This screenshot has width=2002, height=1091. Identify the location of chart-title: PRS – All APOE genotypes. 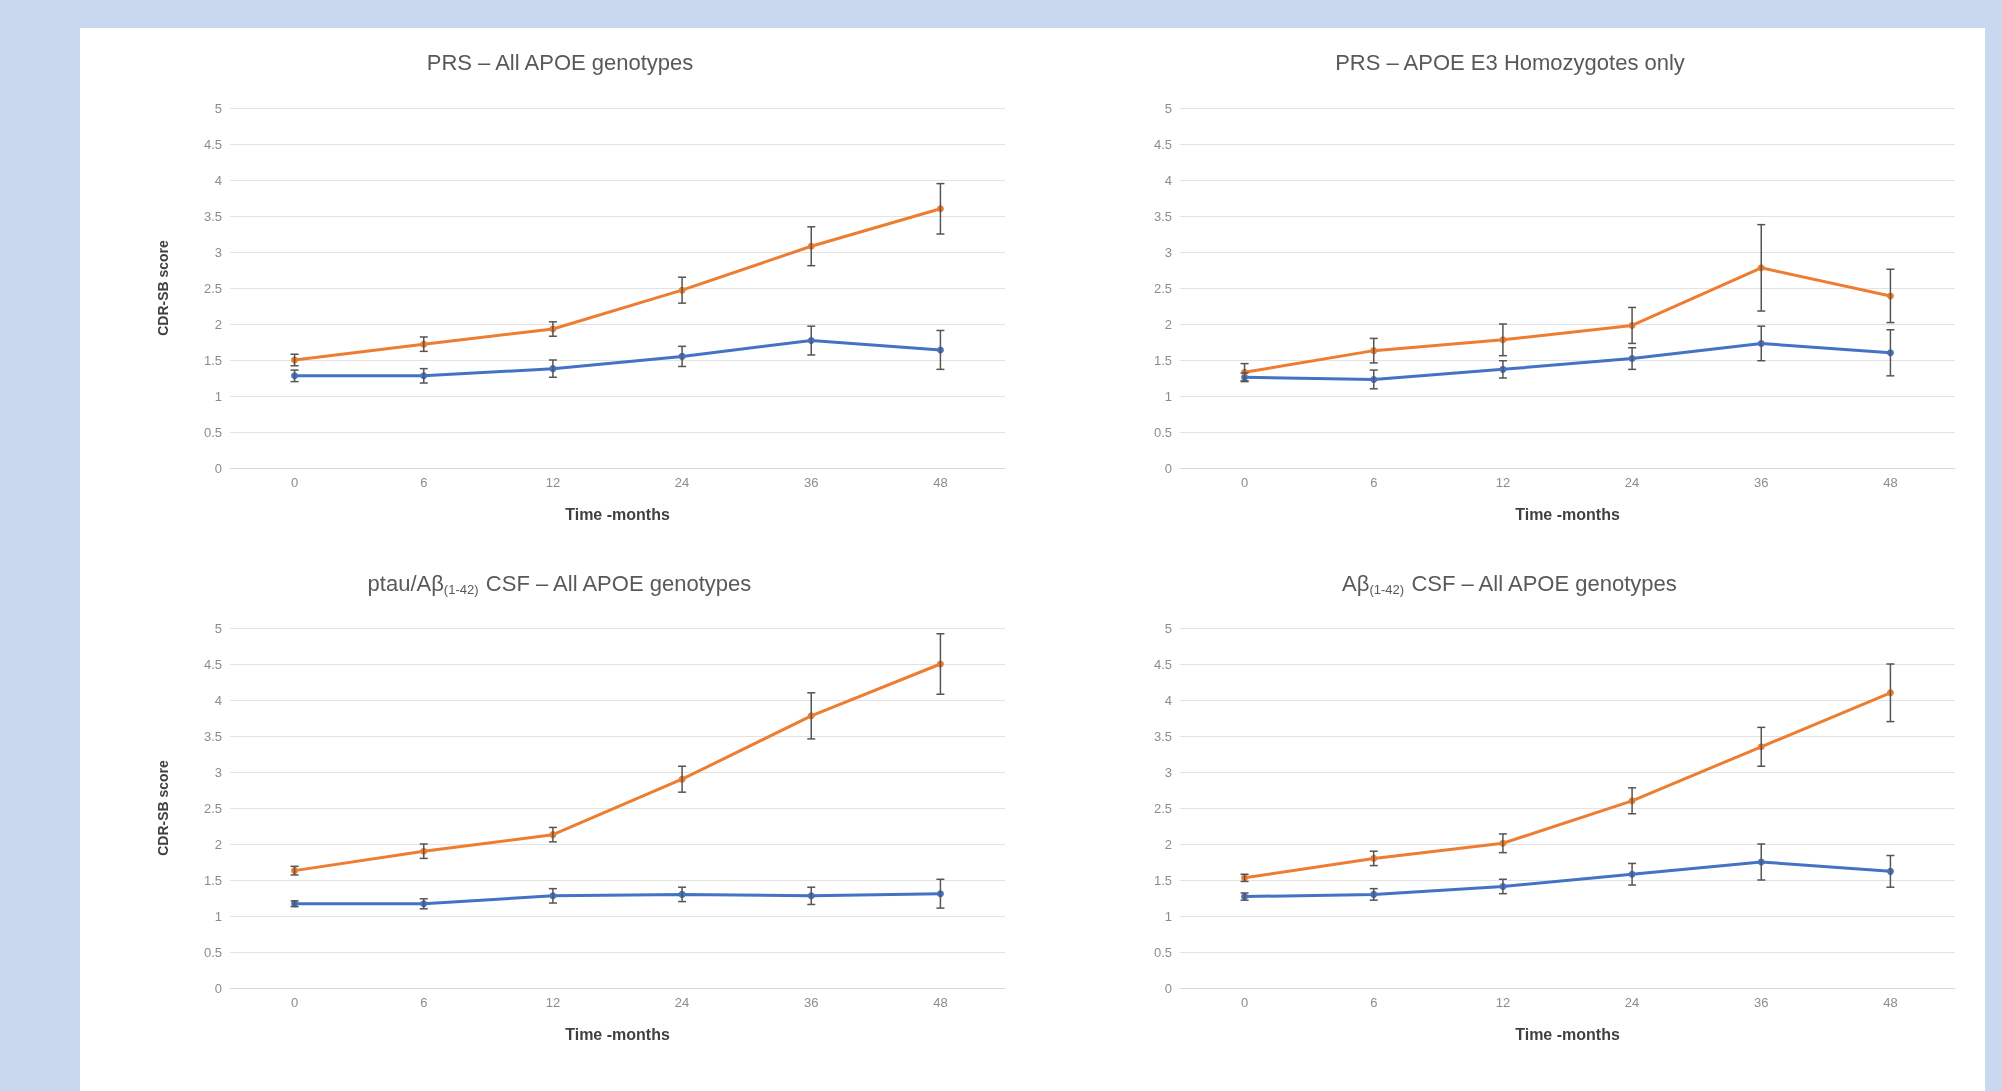
(560, 62).